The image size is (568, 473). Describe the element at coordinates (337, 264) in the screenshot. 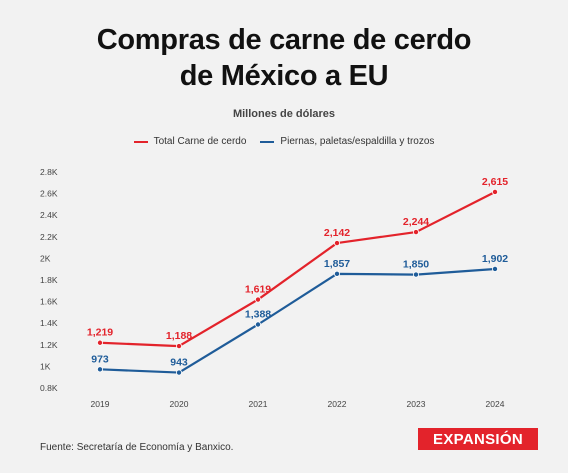

I see `data-label: 1,857` at that location.